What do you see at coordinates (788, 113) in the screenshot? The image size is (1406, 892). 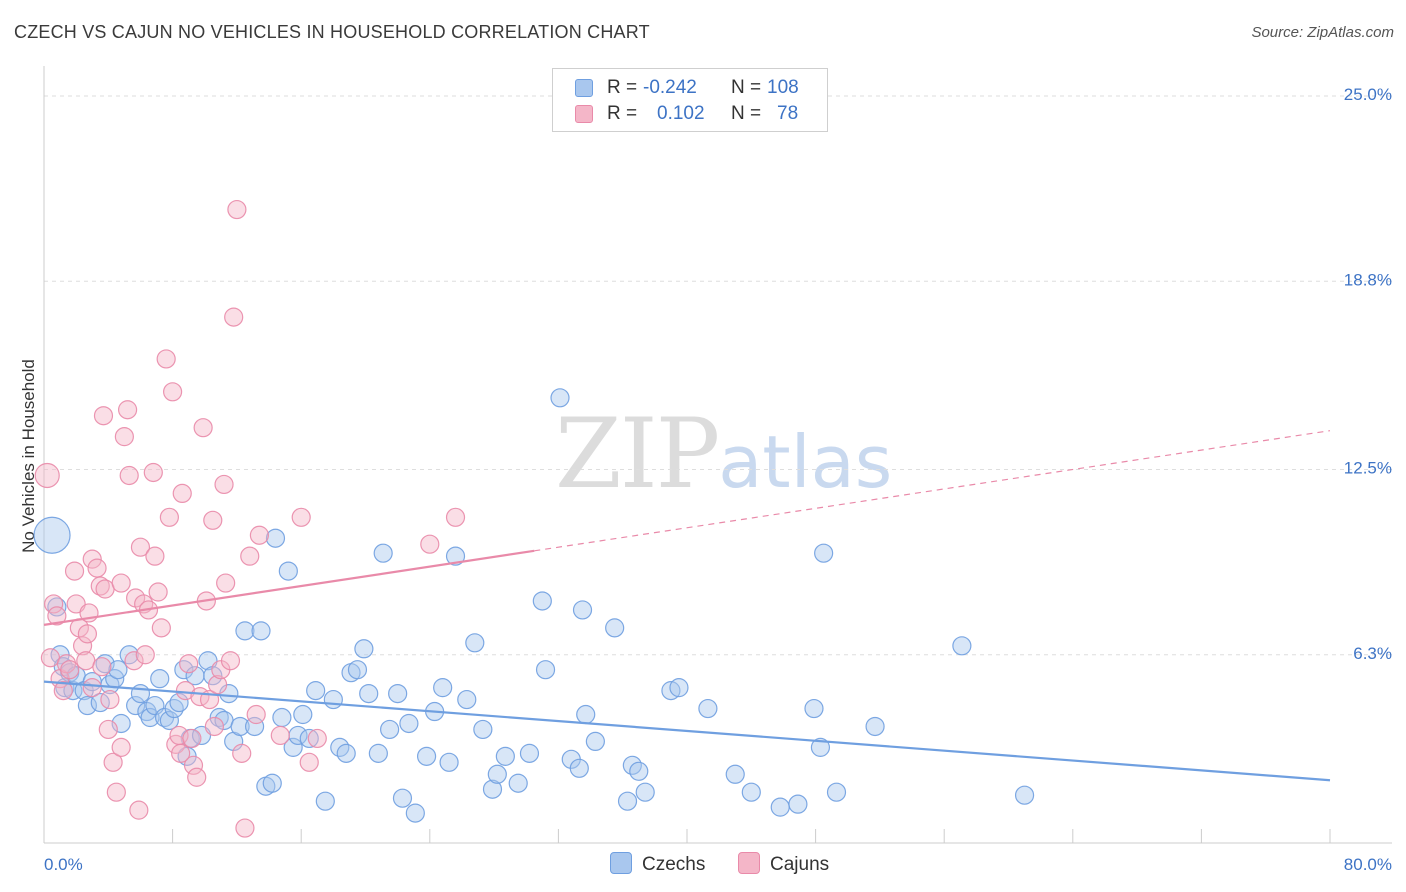 I see `legend-n-value: 78` at bounding box center [788, 113].